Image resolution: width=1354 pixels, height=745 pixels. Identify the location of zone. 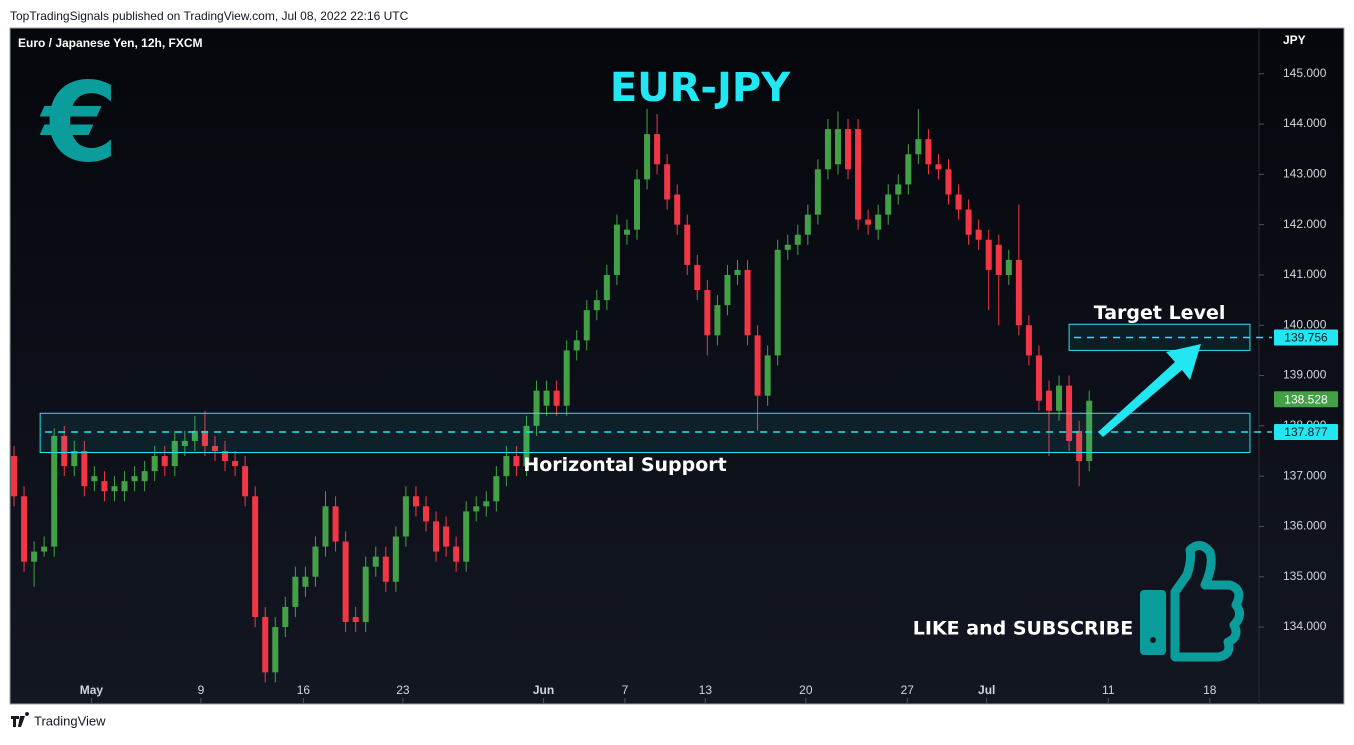
(645, 433).